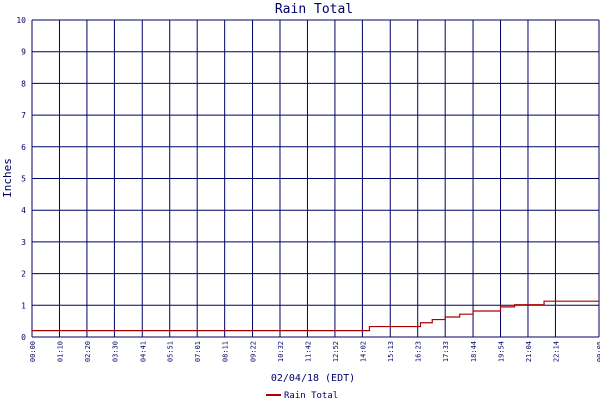 The image size is (600, 400). Describe the element at coordinates (391, 351) in the screenshot. I see `x-tick-label: 15:13` at that location.